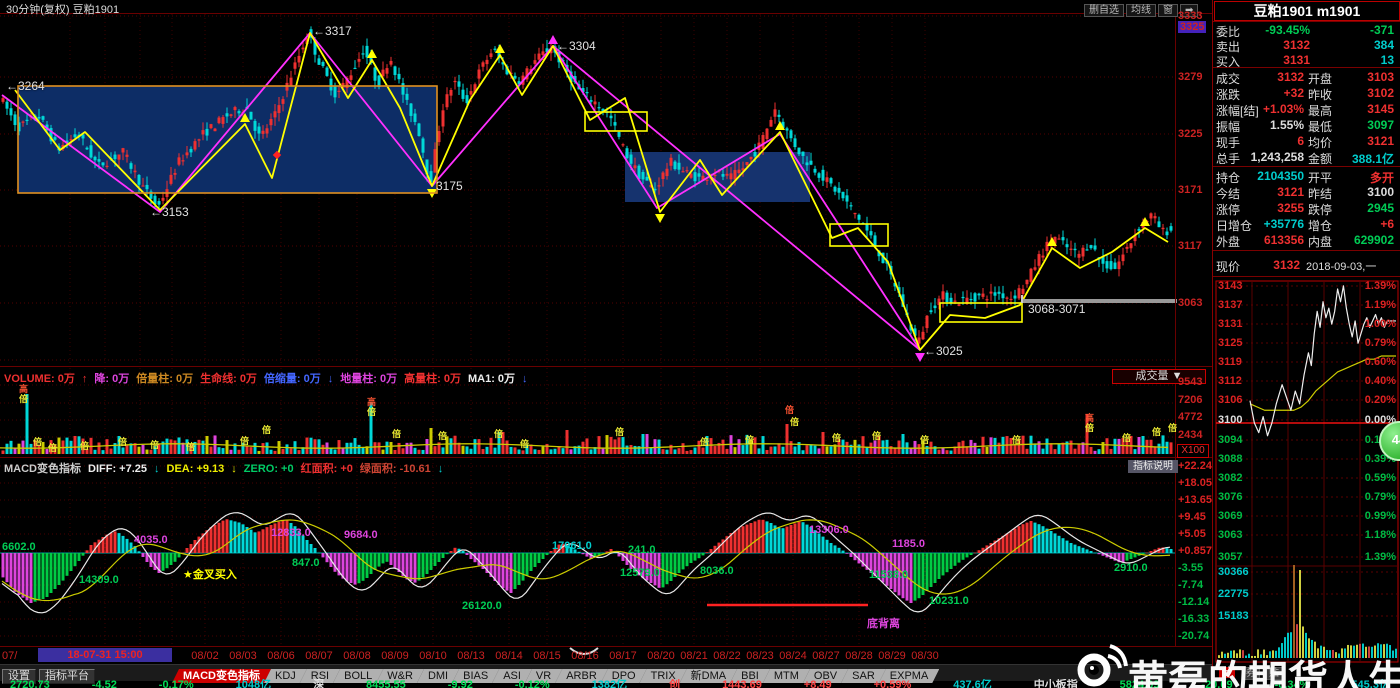 The image size is (1400, 688). I want to click on indicator-tab: BOLL, so click(358, 676).